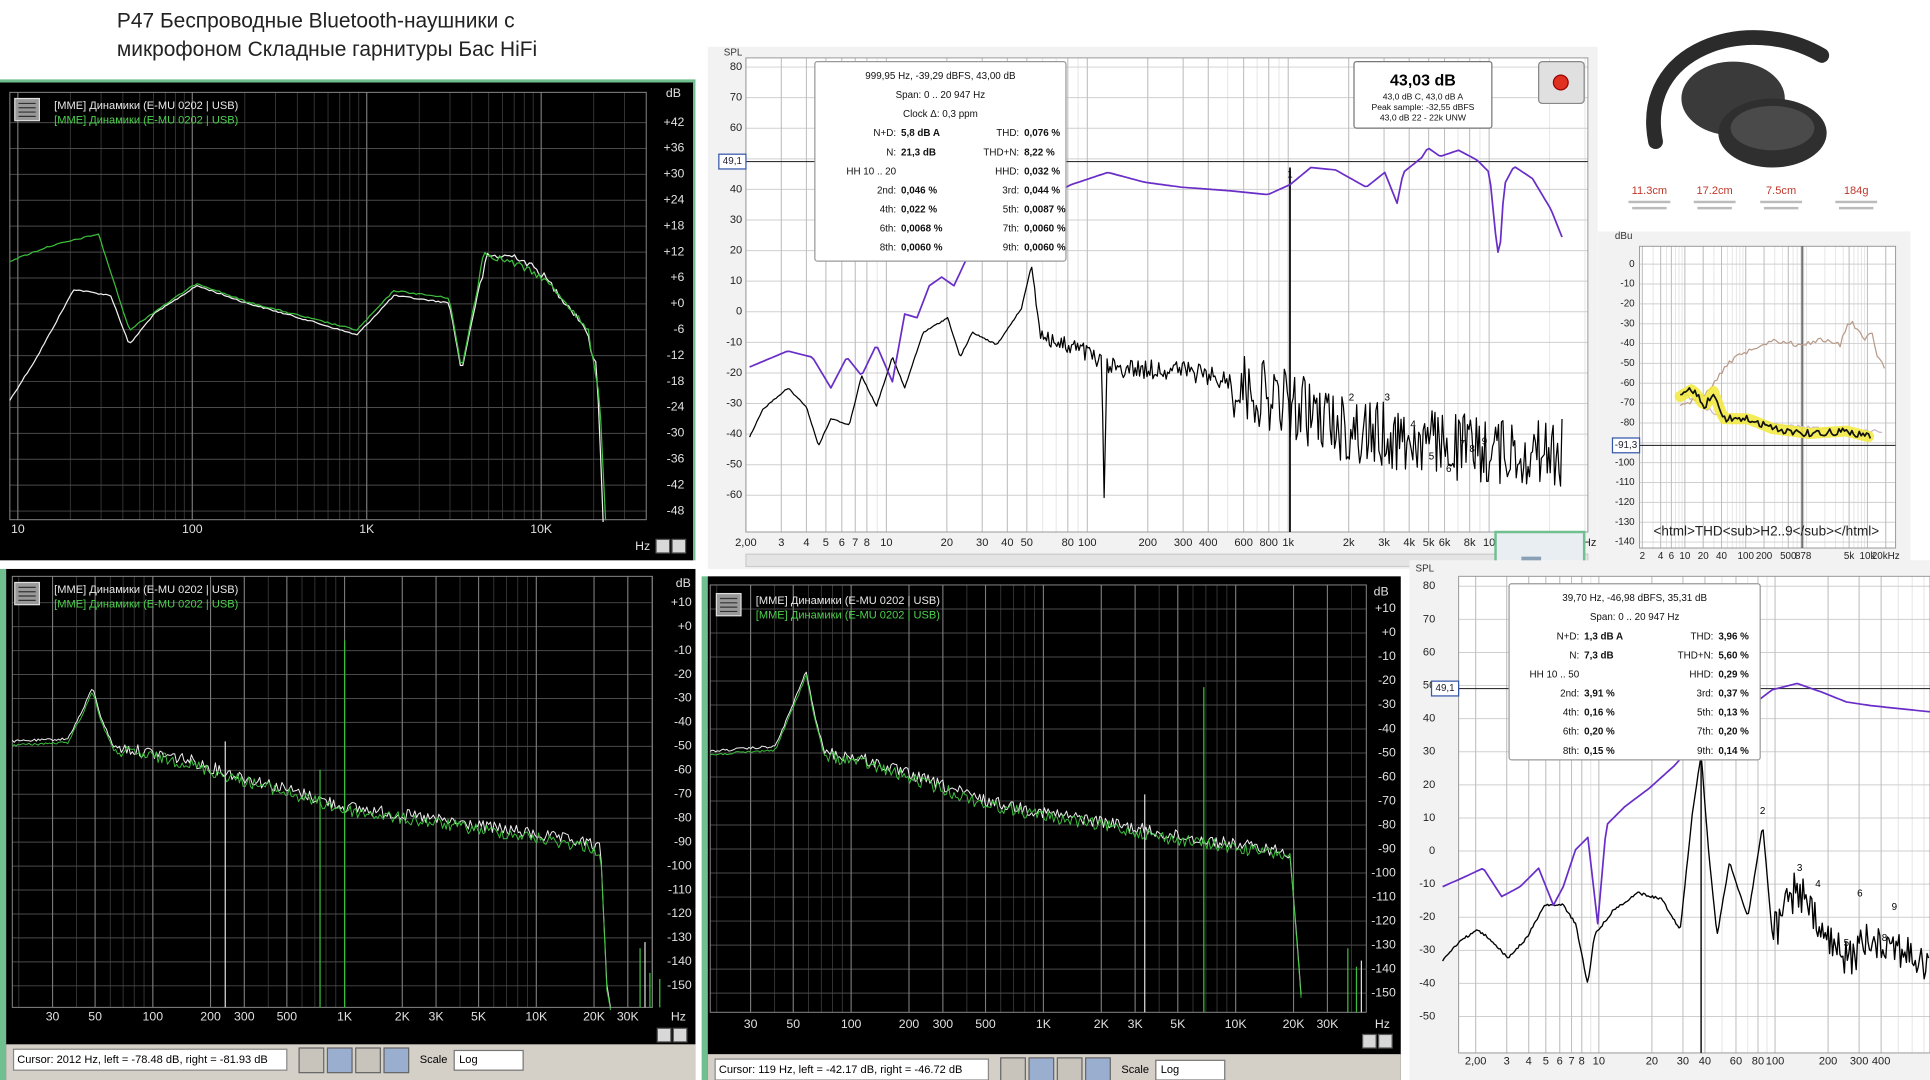  What do you see at coordinates (311, 848) in the screenshot?
I see `spectrum-left-channel` at bounding box center [311, 848].